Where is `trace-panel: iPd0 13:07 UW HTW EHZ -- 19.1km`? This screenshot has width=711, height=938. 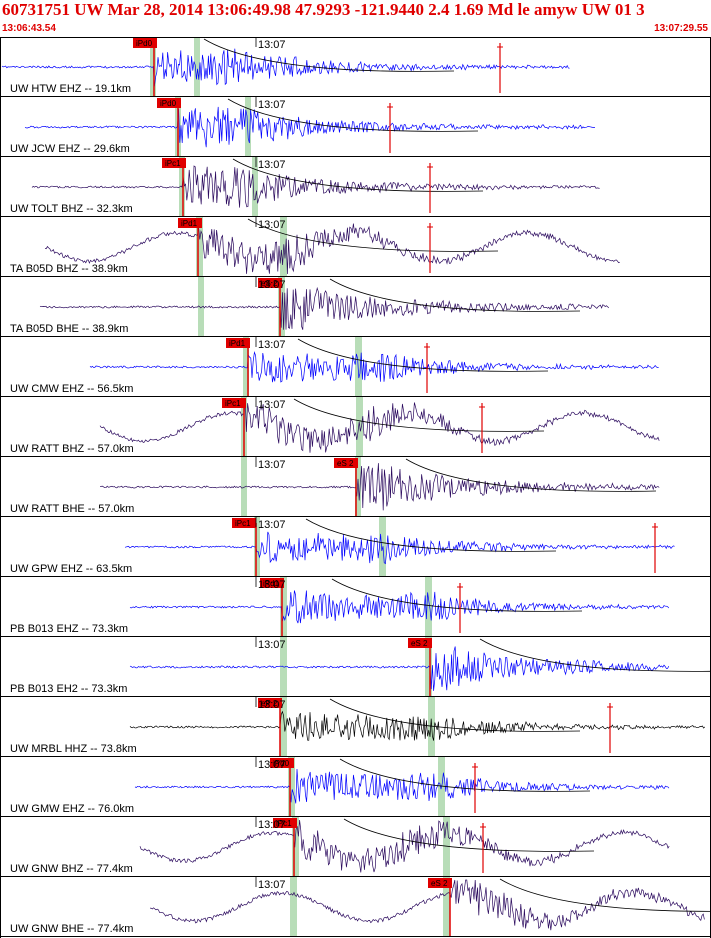 trace-panel: iPd0 13:07 UW HTW EHZ -- 19.1km is located at coordinates (355, 67).